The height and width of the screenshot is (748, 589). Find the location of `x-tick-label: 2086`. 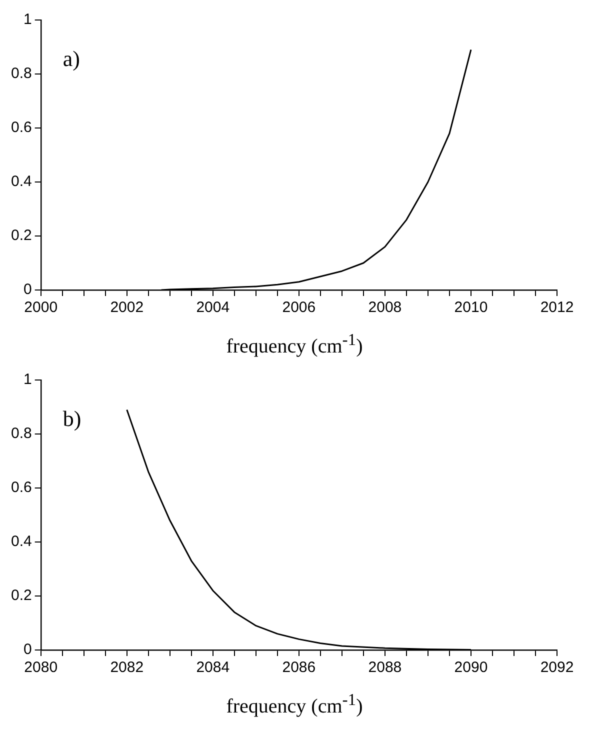

x-tick-label: 2086 is located at coordinates (299, 667).